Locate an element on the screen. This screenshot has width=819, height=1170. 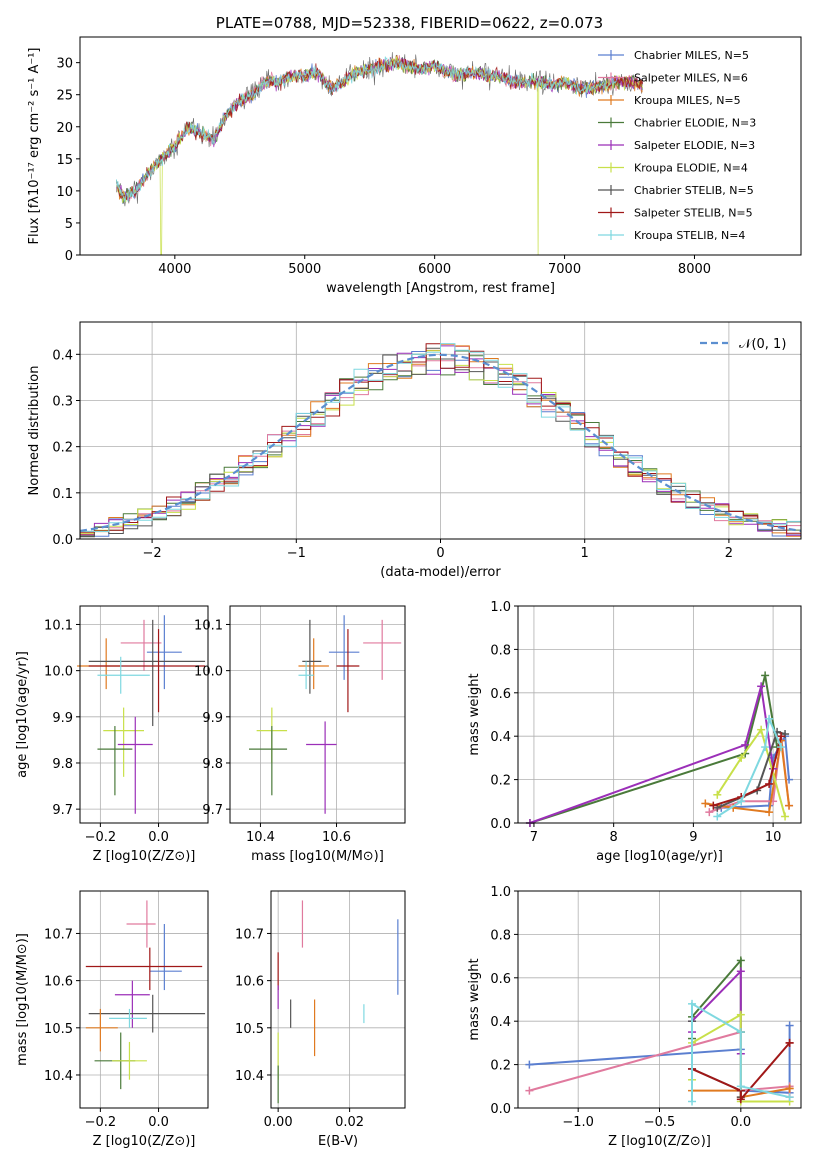
y-axis-label: mass [log10(M/M⊙)] is located at coordinates (22, 999).